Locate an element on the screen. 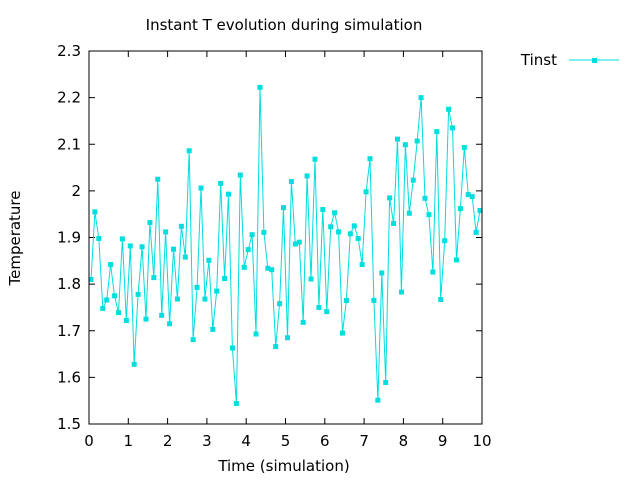 The image size is (640, 480). y-tick-label: 2.3 is located at coordinates (69, 51).